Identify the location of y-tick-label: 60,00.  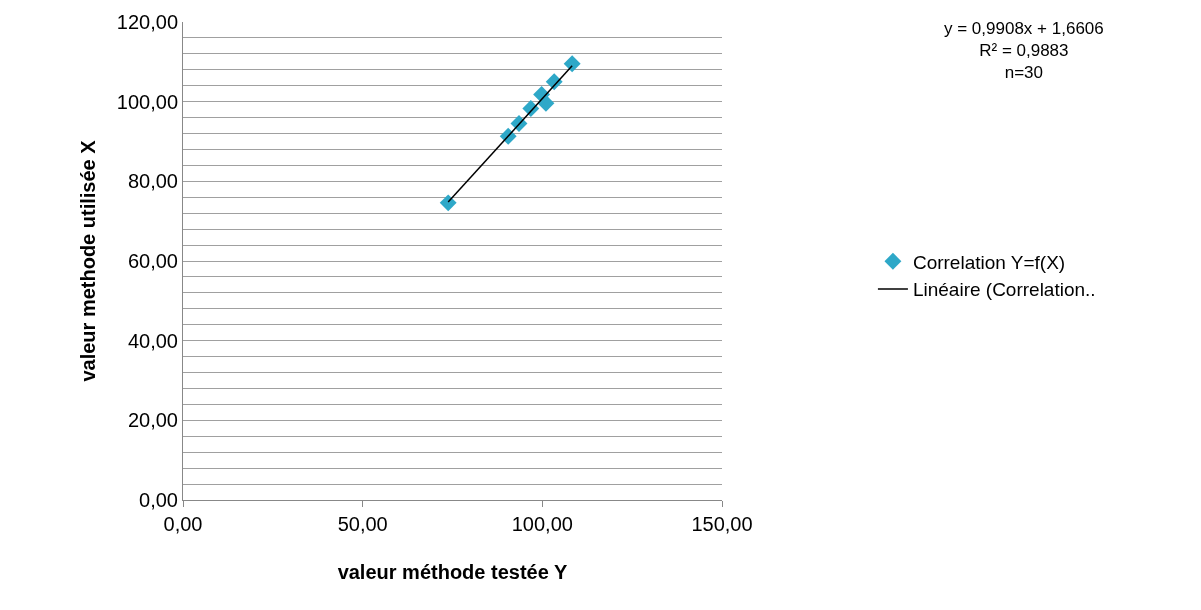
(152, 261).